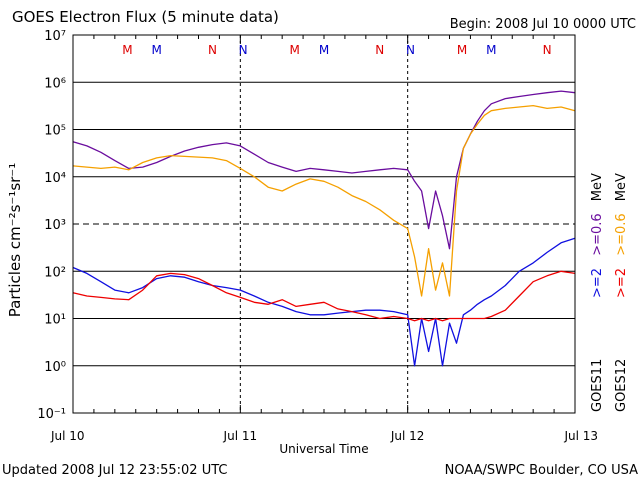 The image size is (640, 480). Describe the element at coordinates (51, 414) in the screenshot. I see `y-tick-label: 10⁻¹` at that location.